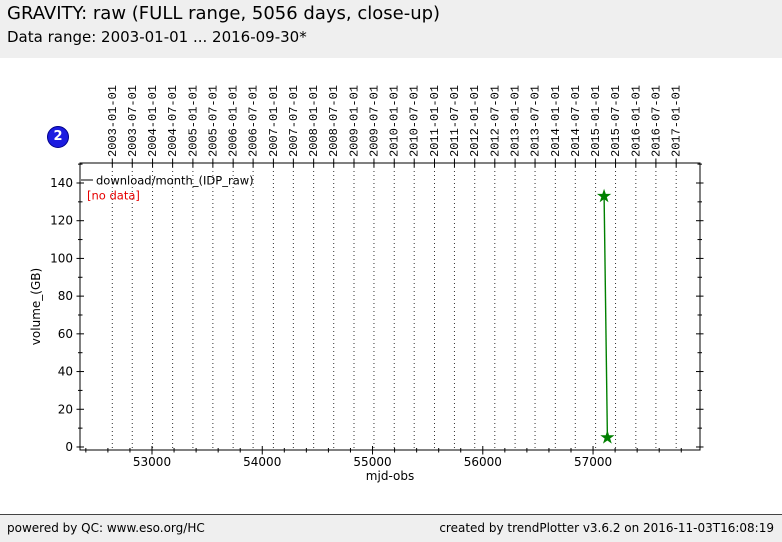 The image size is (782, 542). What do you see at coordinates (213, 121) in the screenshot?
I see `top-date-label: 2005-07-01` at bounding box center [213, 121].